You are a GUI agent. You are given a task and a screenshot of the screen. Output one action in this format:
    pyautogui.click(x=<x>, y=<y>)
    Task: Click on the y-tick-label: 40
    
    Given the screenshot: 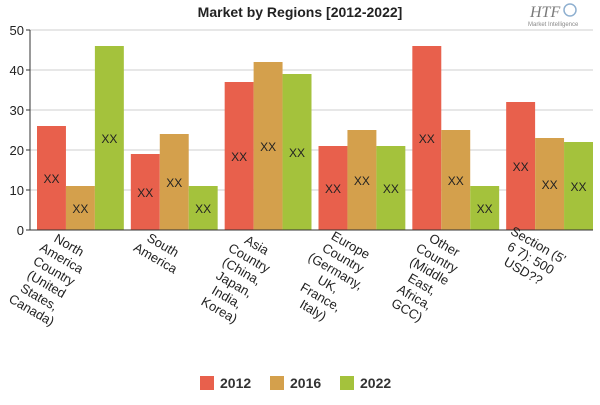 What is the action you would take?
    pyautogui.click(x=17, y=70)
    